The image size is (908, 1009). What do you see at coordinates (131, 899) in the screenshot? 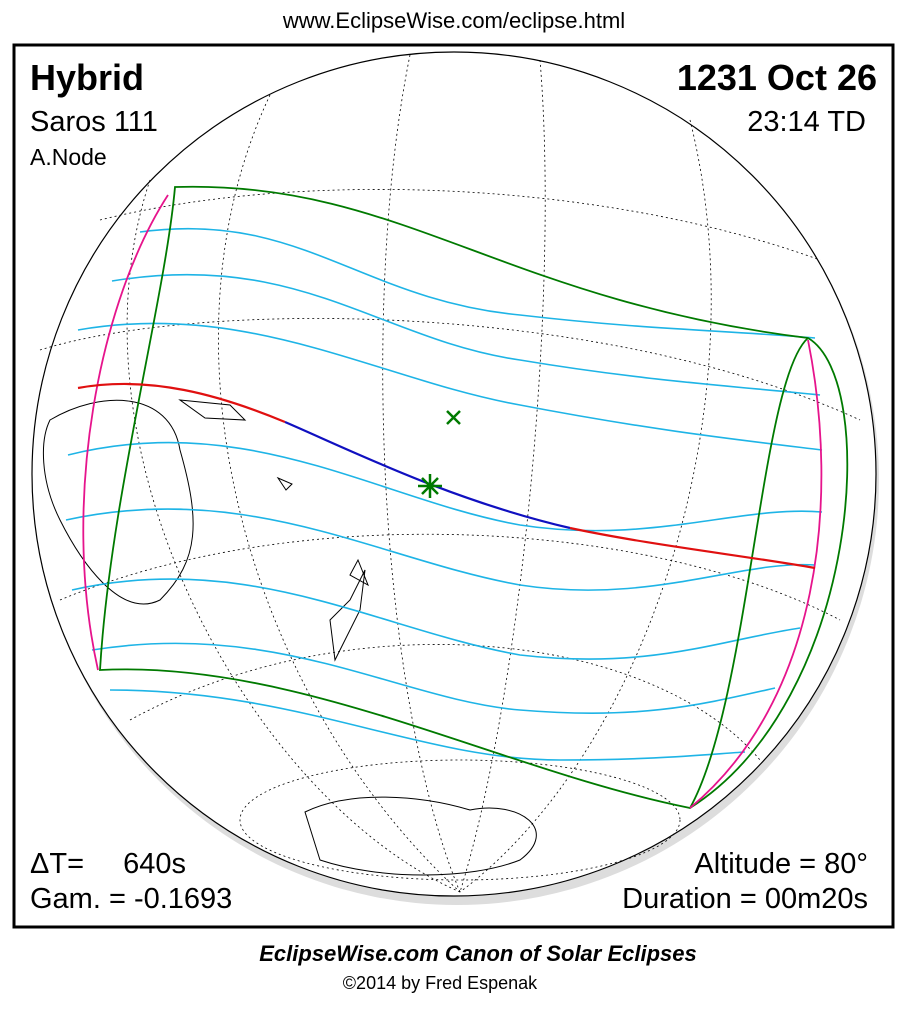
I see `gamma: Gam. = -0.1693` at bounding box center [131, 899].